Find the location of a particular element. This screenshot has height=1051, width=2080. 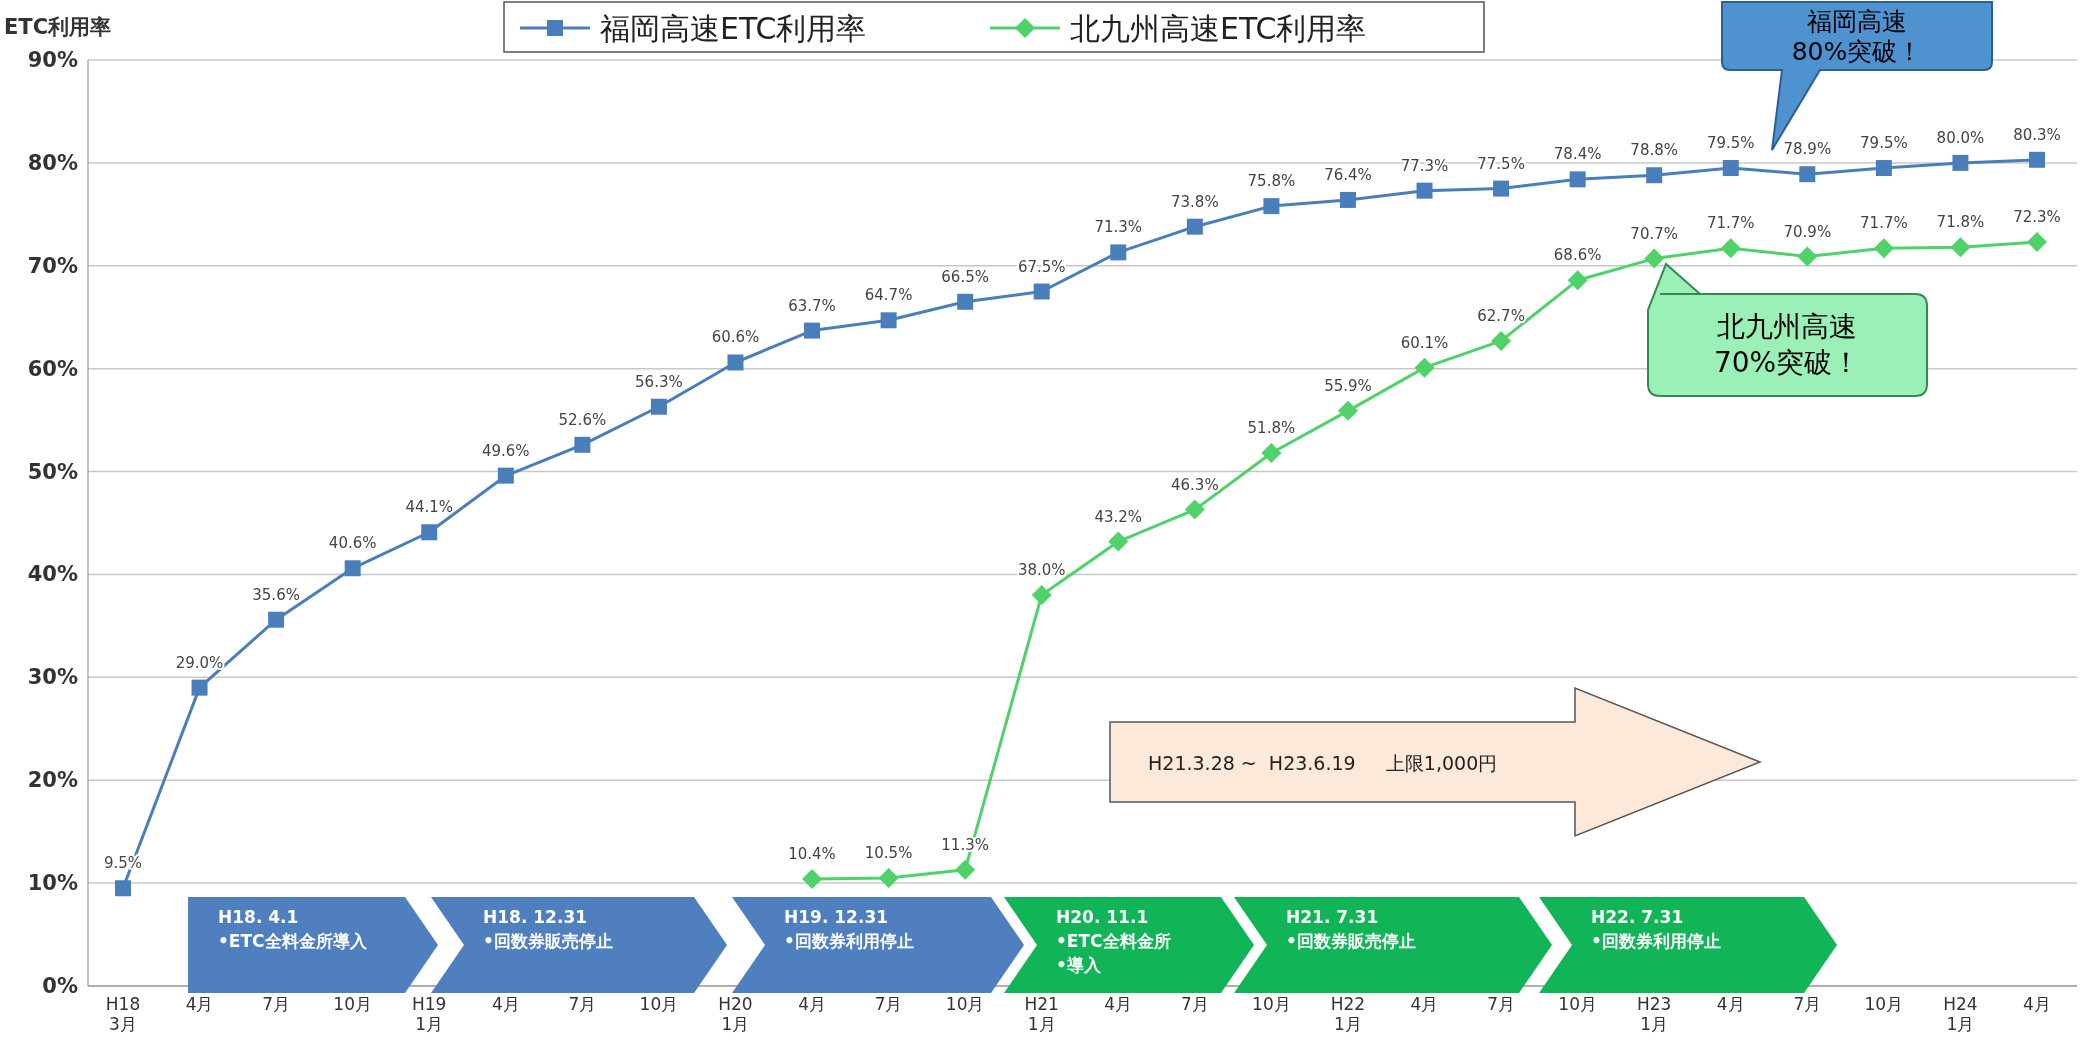

data-label: 56.3% is located at coordinates (659, 381).